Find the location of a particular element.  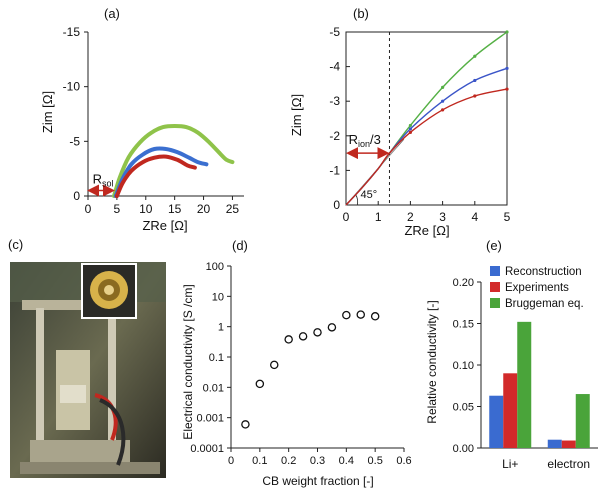

panel-e-legend-label: Reconstruction is located at coordinates (543, 272).